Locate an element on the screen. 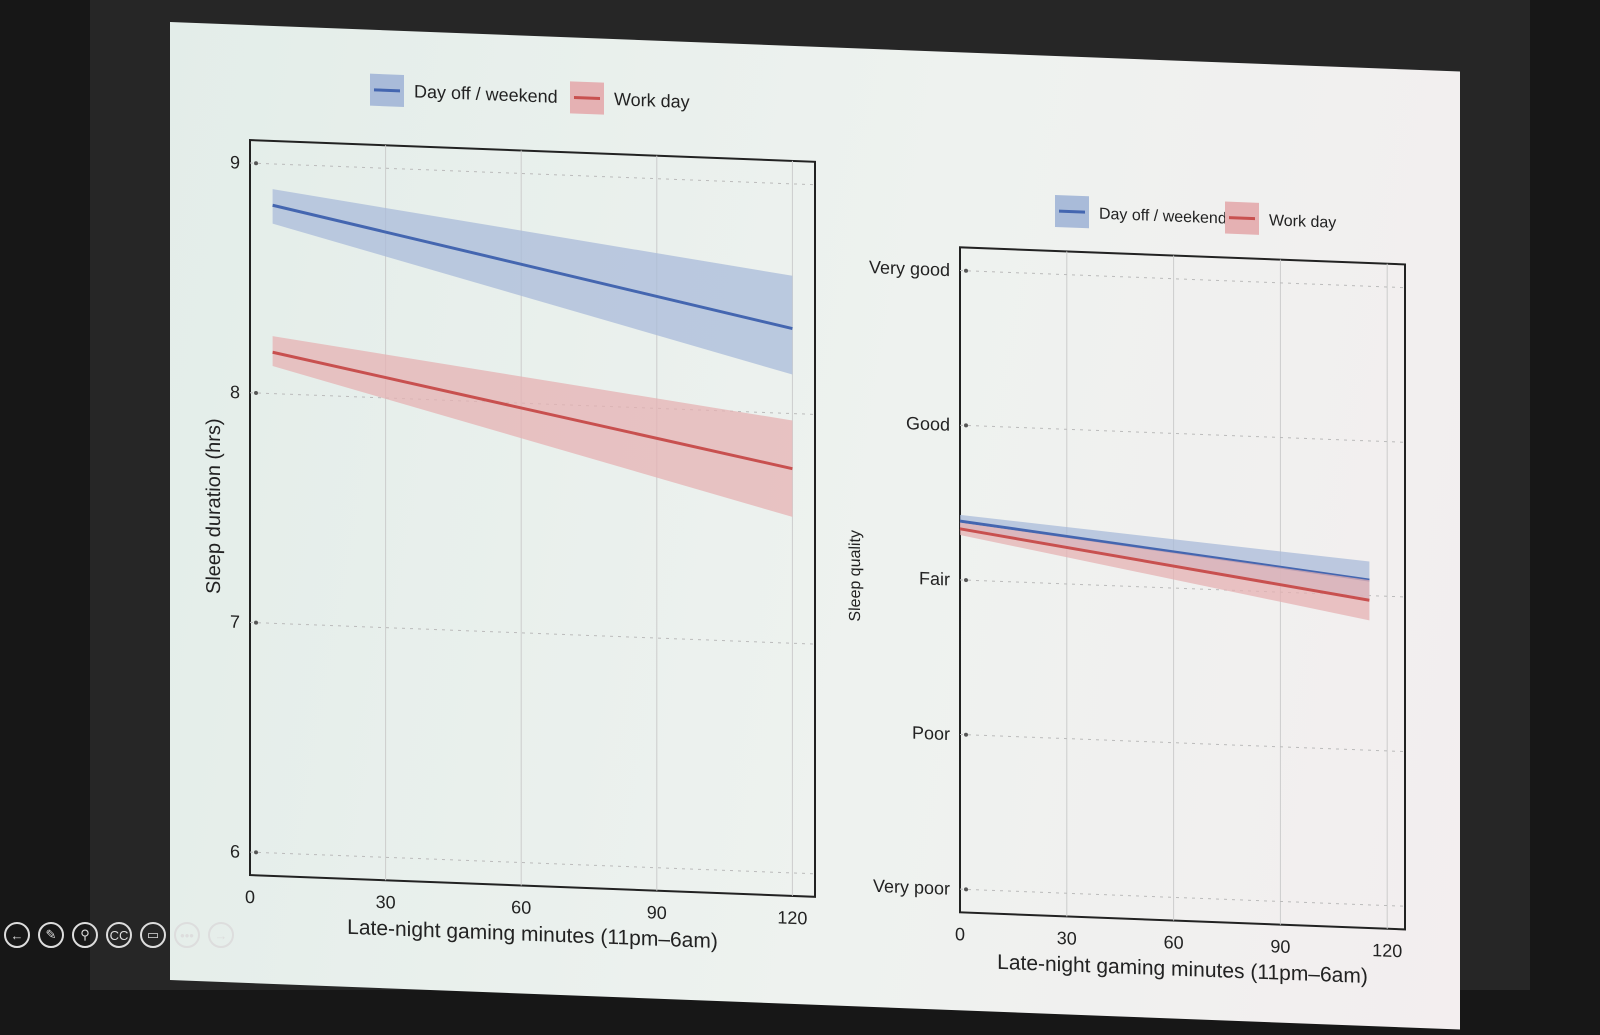  more-button: ••• is located at coordinates (187, 935).